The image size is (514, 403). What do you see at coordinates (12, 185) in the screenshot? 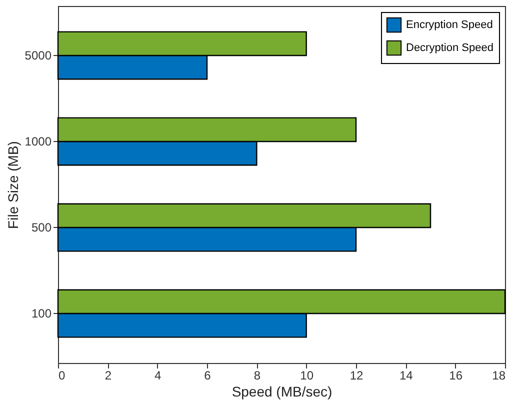
I see `y-axis-title: File Size (MB)` at bounding box center [12, 185].